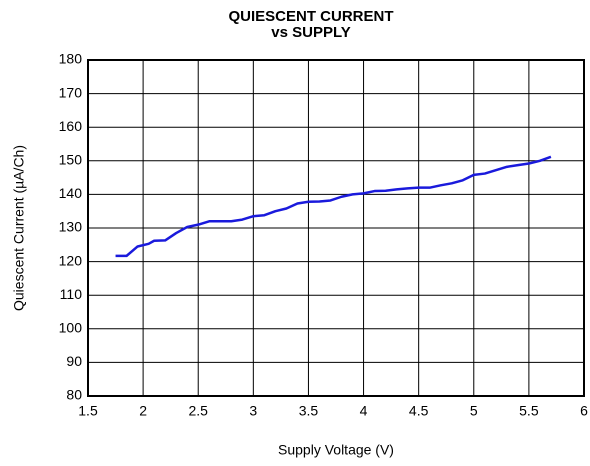  Describe the element at coordinates (71, 328) in the screenshot. I see `y-tick-label: 100` at that location.